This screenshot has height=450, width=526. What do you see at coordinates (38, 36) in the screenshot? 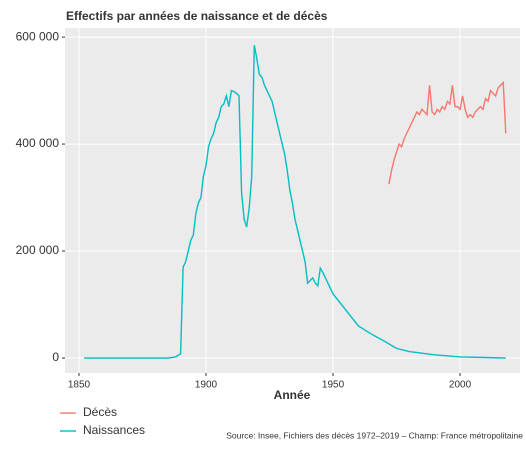
I see `y-tick-label: 600 000` at bounding box center [38, 36].